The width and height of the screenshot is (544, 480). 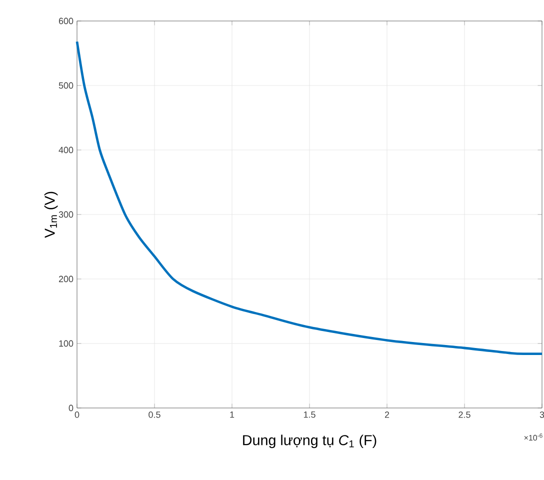 What do you see at coordinates (232, 415) in the screenshot?
I see `x-tick-label: 1` at bounding box center [232, 415].